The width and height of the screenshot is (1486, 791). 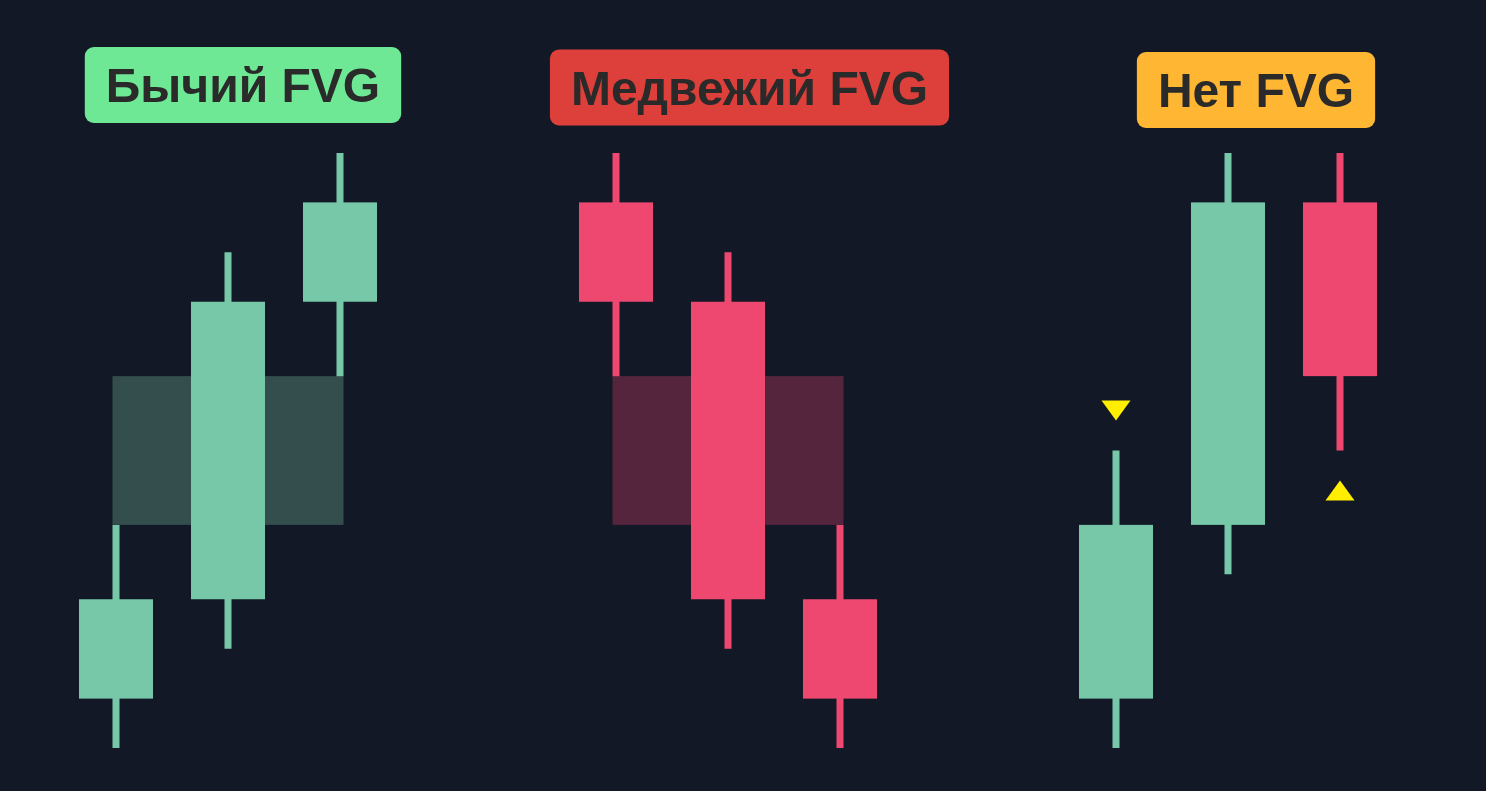 I want to click on chart-title: Бычий FVG, so click(x=243, y=85).